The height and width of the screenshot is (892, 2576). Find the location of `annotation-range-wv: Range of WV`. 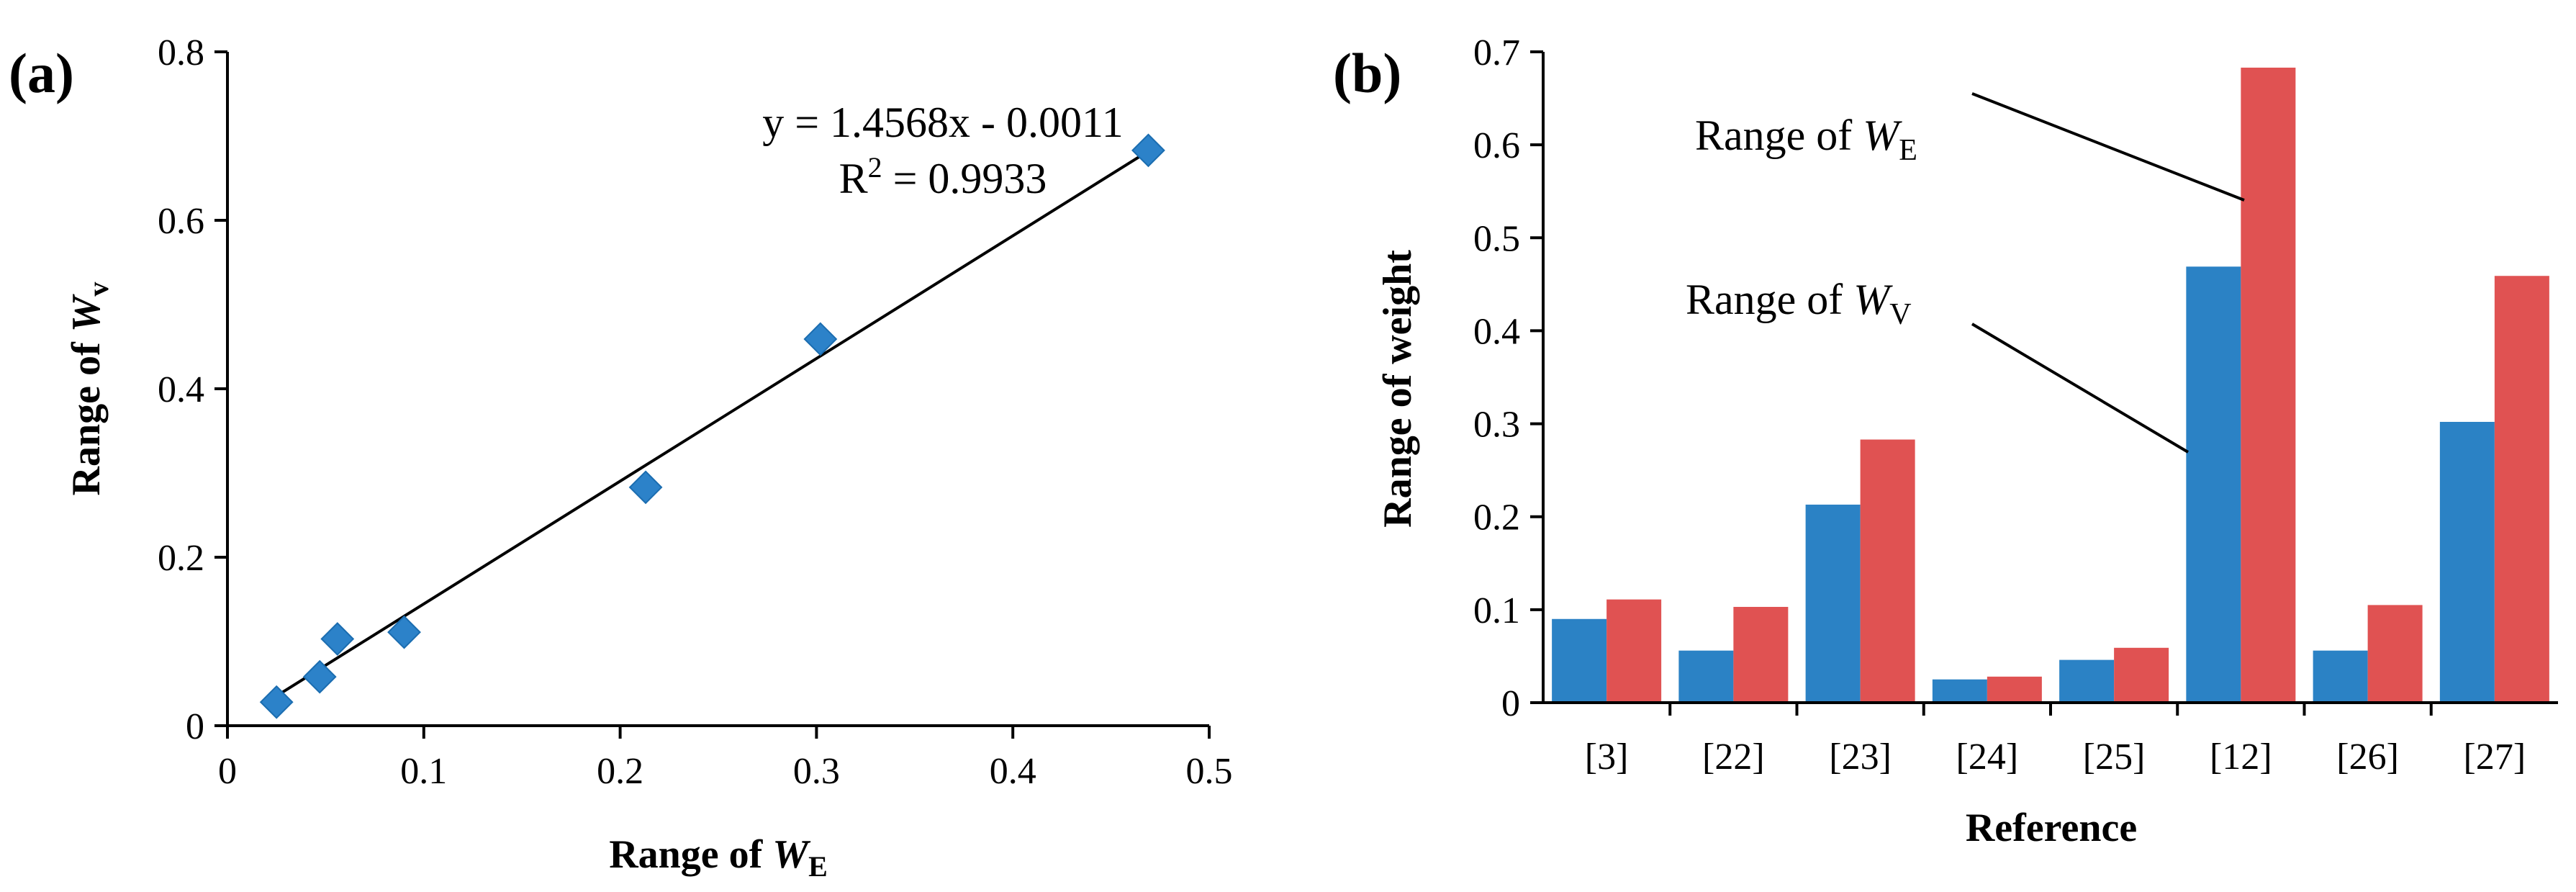

annotation-range-wv: Range of WV is located at coordinates (1799, 303).